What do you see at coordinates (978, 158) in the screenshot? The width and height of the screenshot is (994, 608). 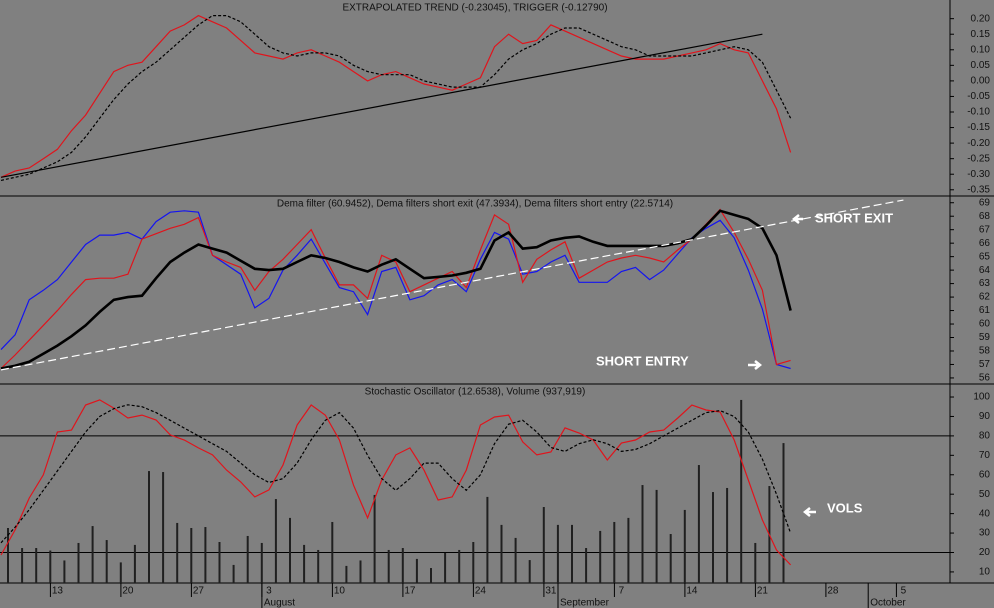 I see `y-tick-label: -0.25` at bounding box center [978, 158].